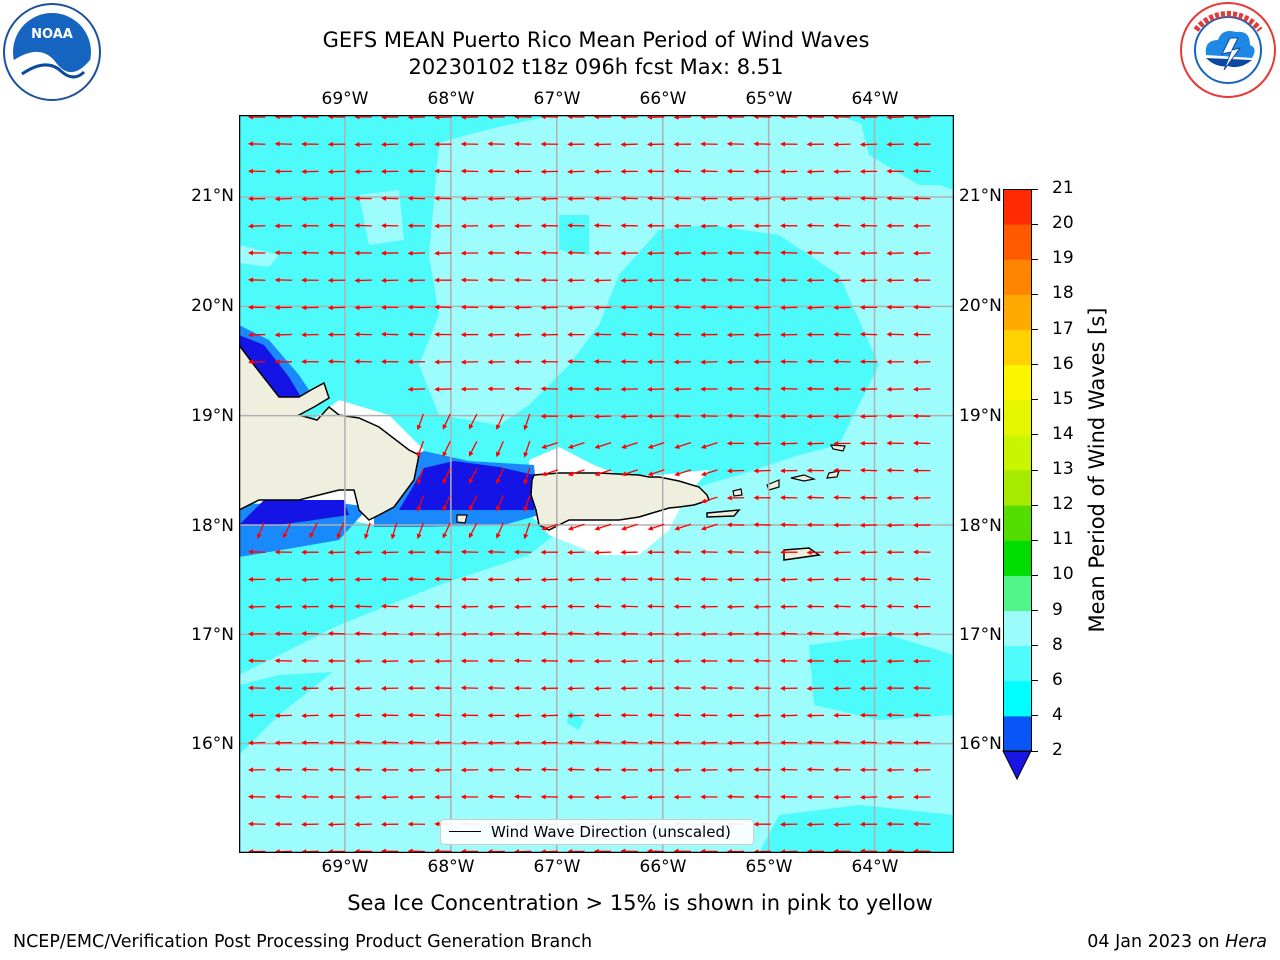 This screenshot has width=1280, height=960. I want to click on lon-label-bottom: 65°W, so click(769, 867).